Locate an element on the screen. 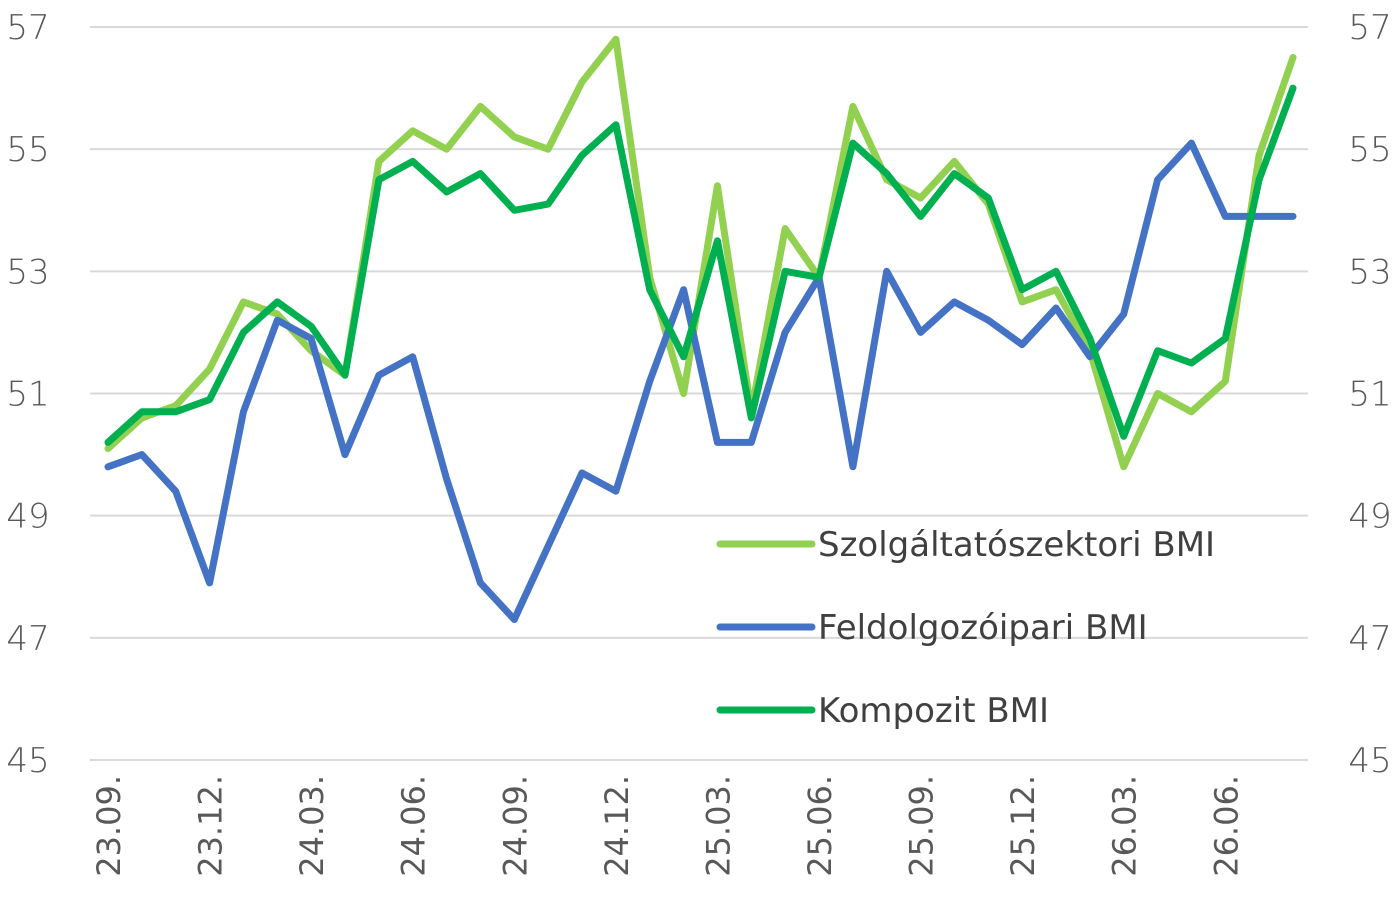  y-tick-label-right: 49 is located at coordinates (1369, 517).